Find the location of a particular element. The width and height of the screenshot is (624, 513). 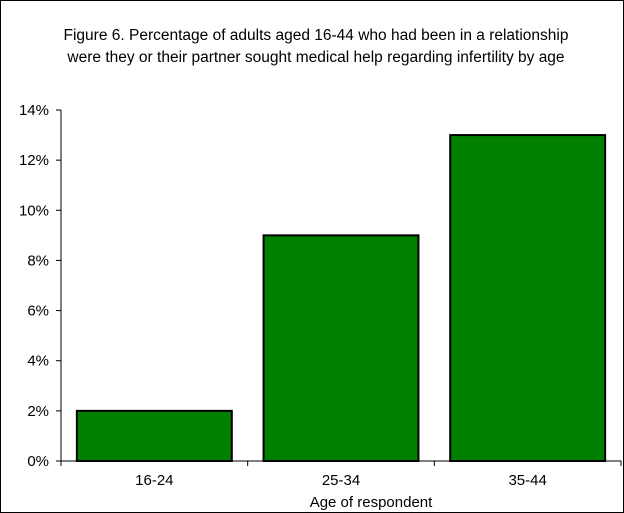

y-tick-label: 8% is located at coordinates (38, 260).